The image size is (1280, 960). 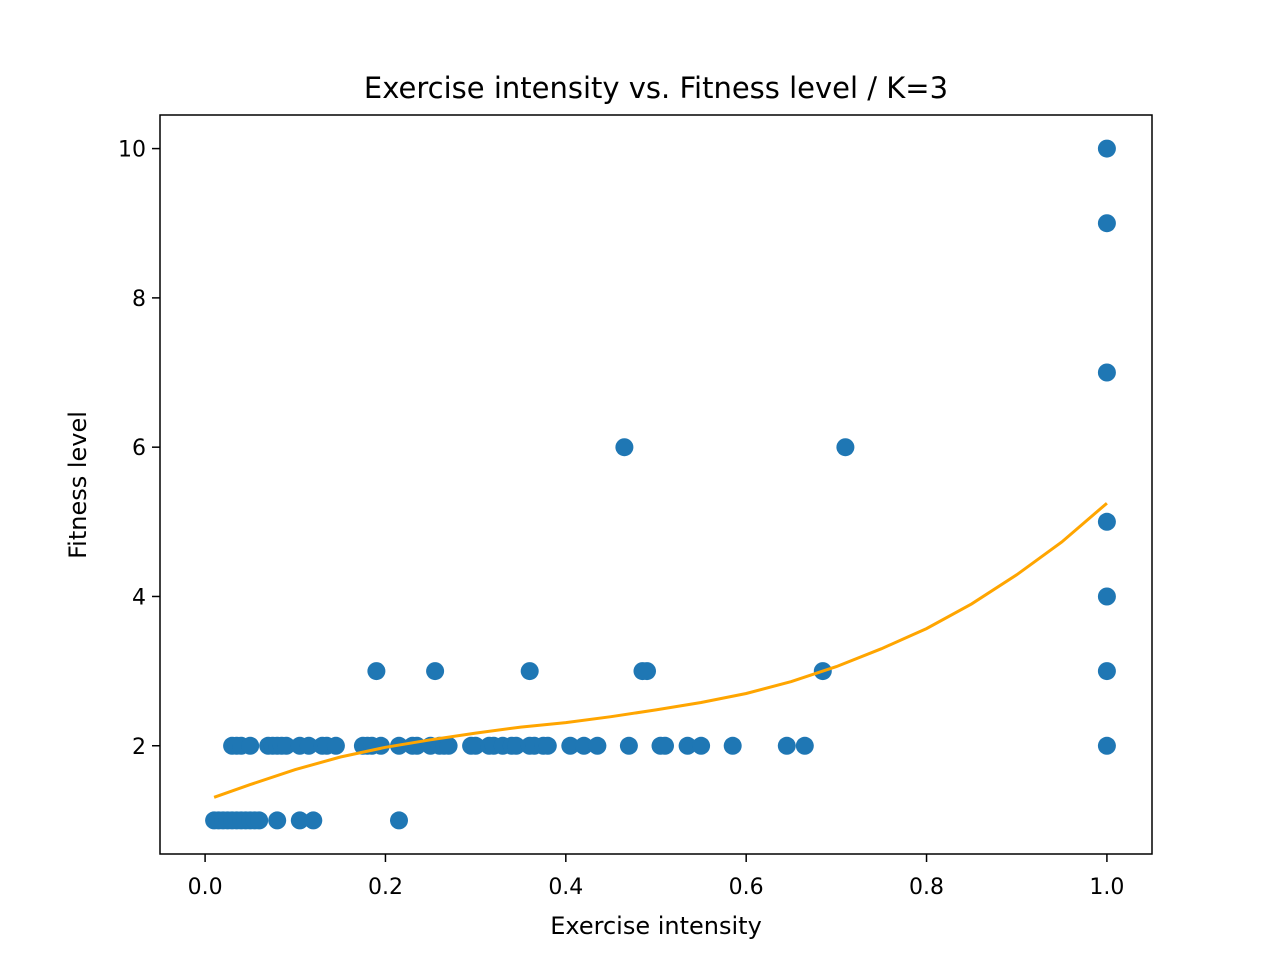 I want to click on y-tick-label: 10, so click(x=132, y=150).